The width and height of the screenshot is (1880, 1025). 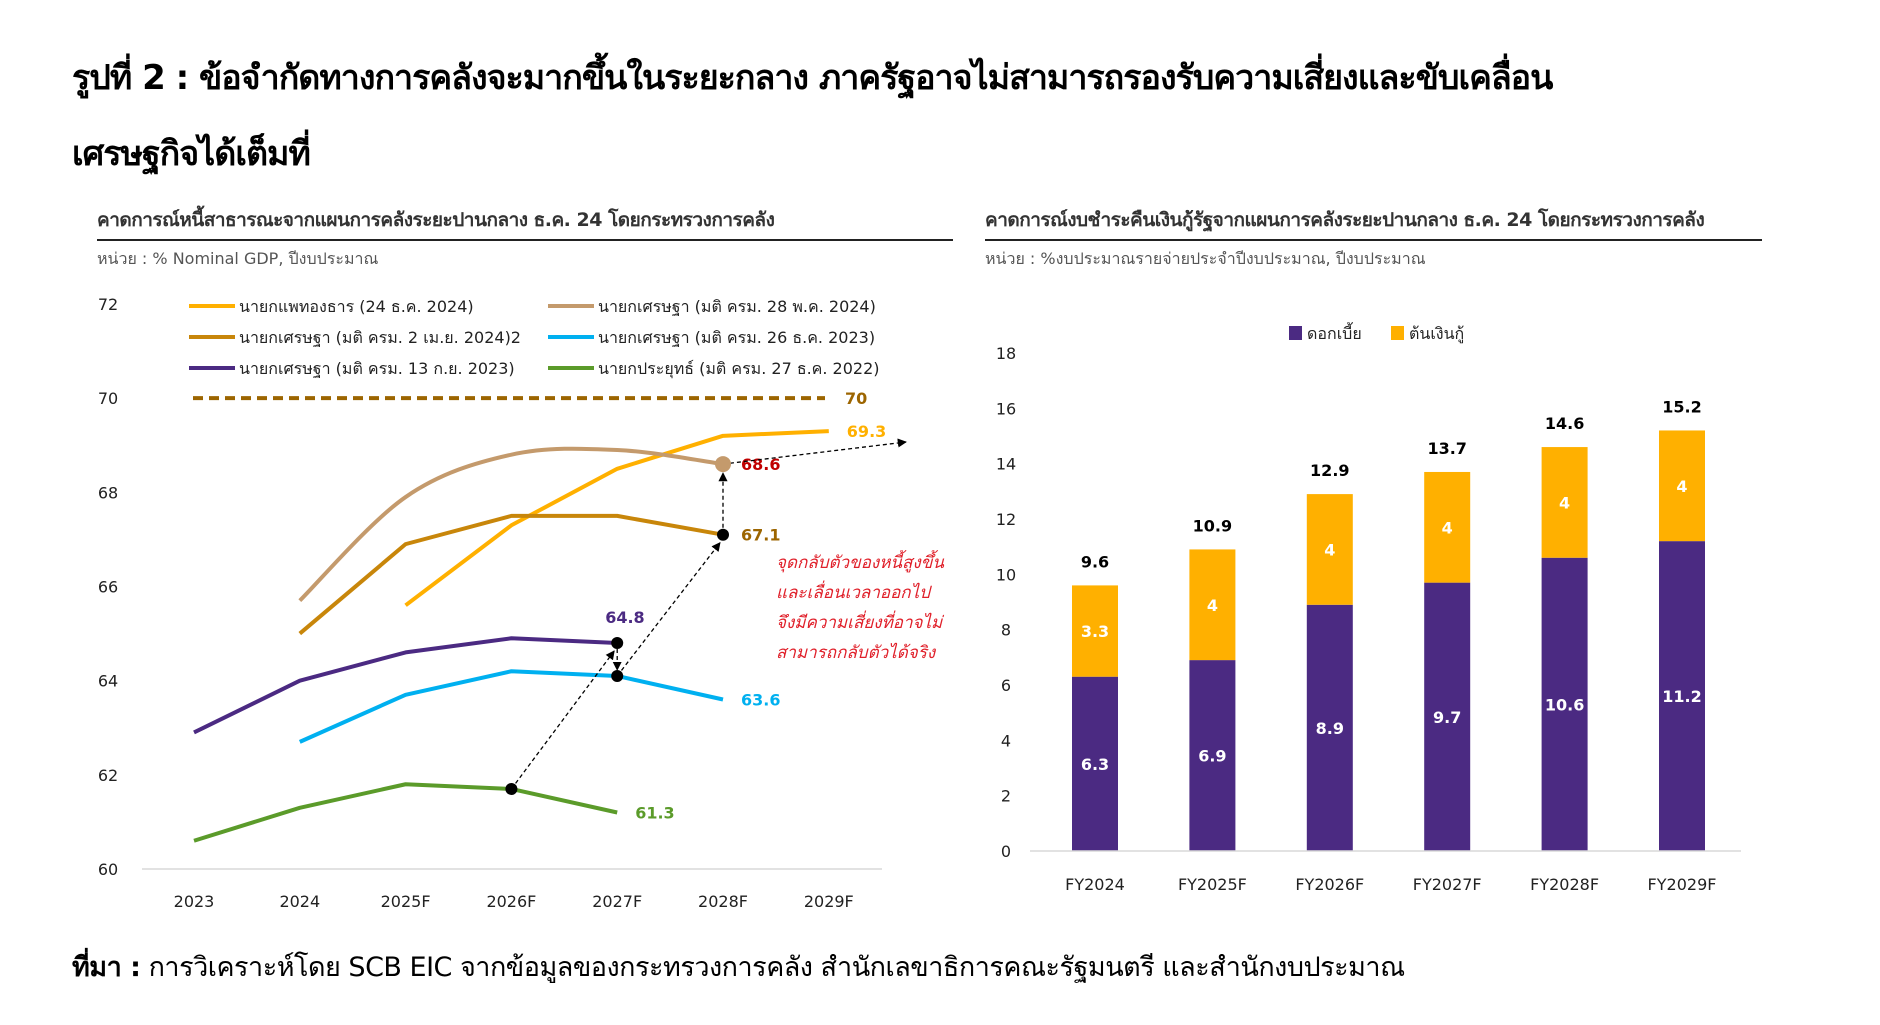 I want to click on x-tick-label: 2026F, so click(x=511, y=901).